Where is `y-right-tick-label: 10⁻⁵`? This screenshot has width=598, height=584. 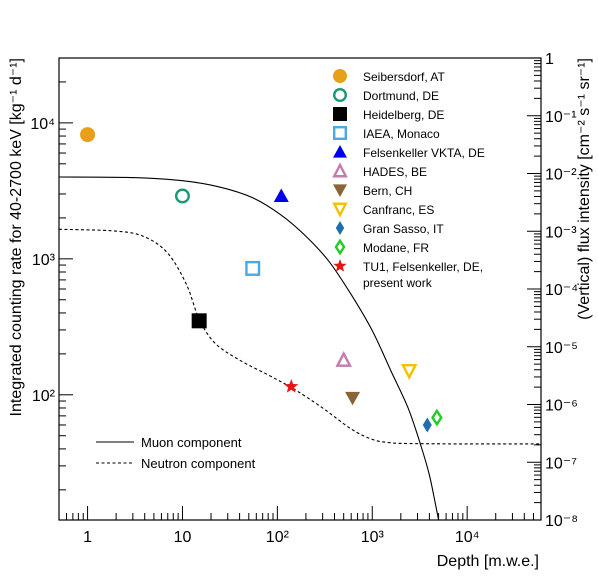 y-right-tick-label: 10⁻⁵ is located at coordinates (561, 348).